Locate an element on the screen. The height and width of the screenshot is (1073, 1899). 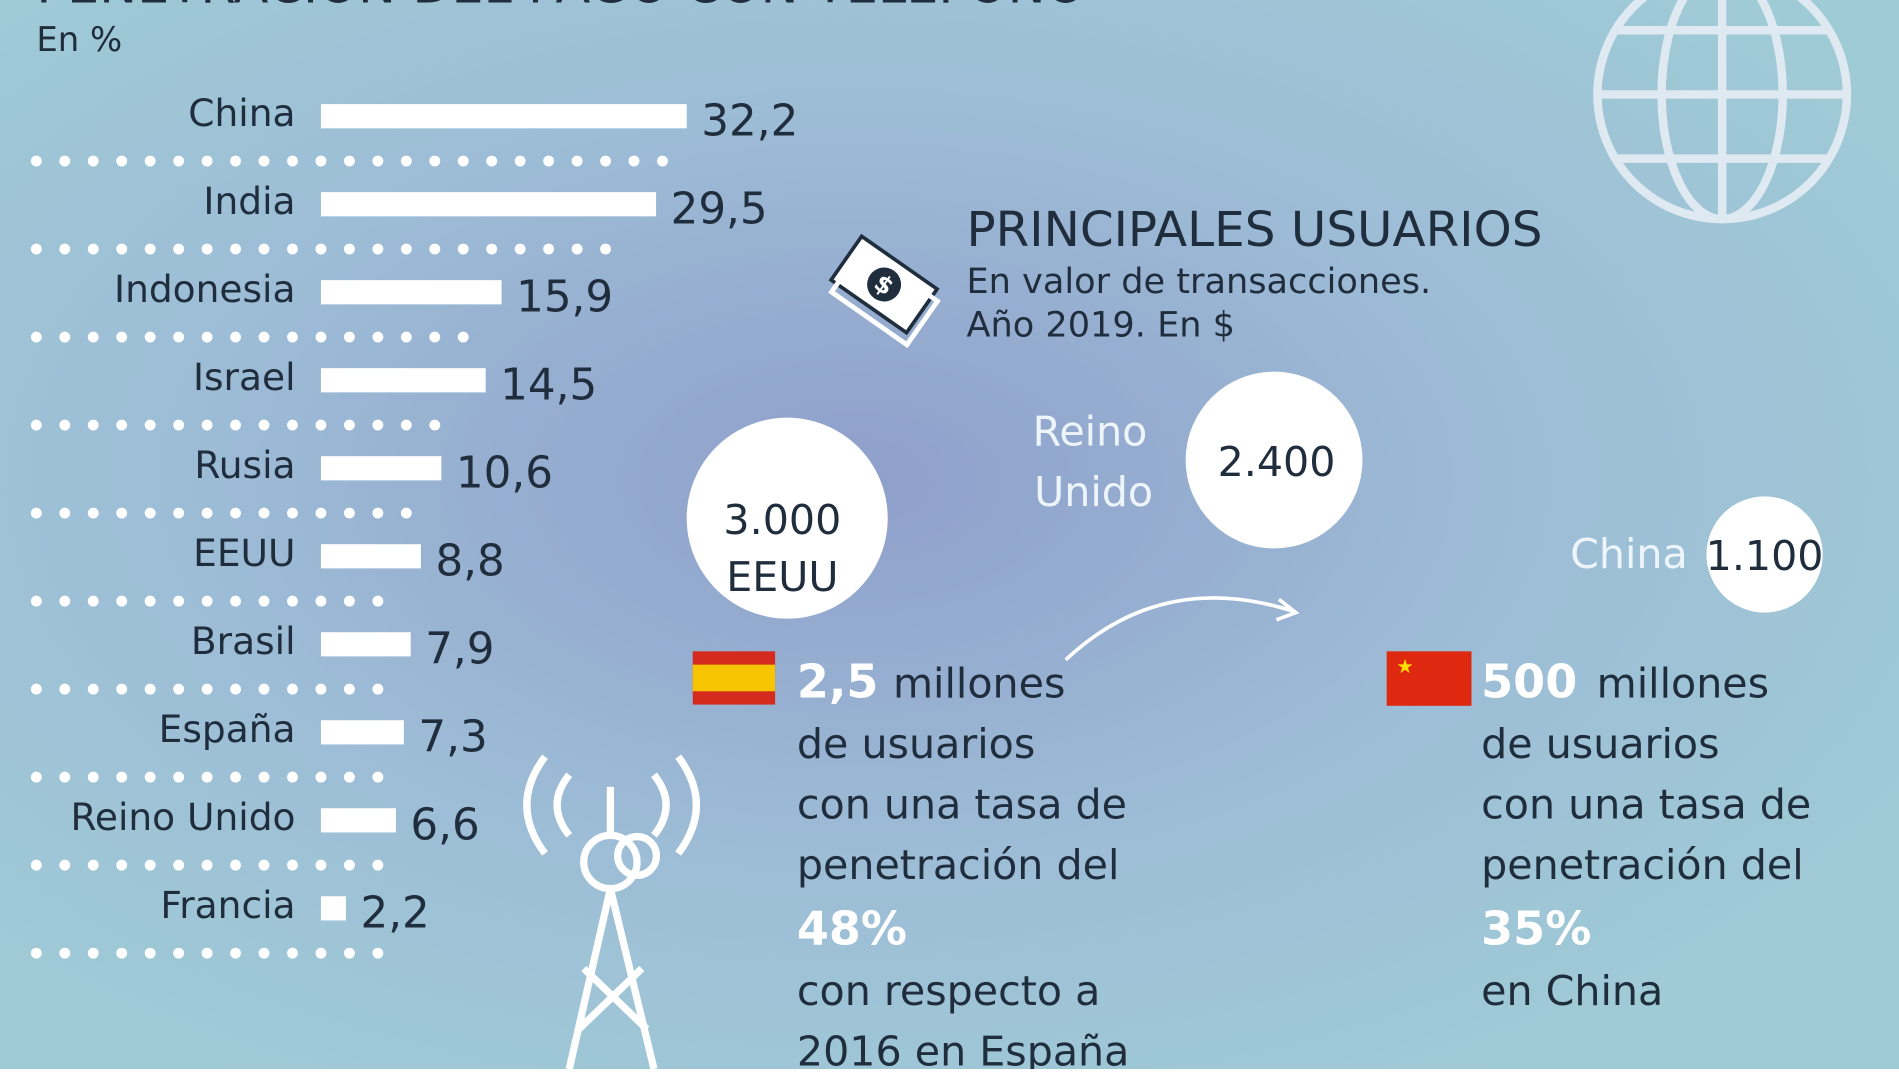
stat-text: millones is located at coordinates (1683, 683).